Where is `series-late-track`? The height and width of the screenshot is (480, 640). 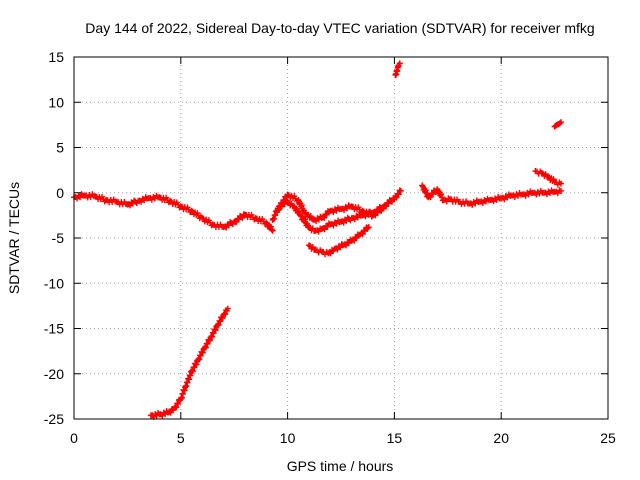
series-late-track is located at coordinates (492, 195).